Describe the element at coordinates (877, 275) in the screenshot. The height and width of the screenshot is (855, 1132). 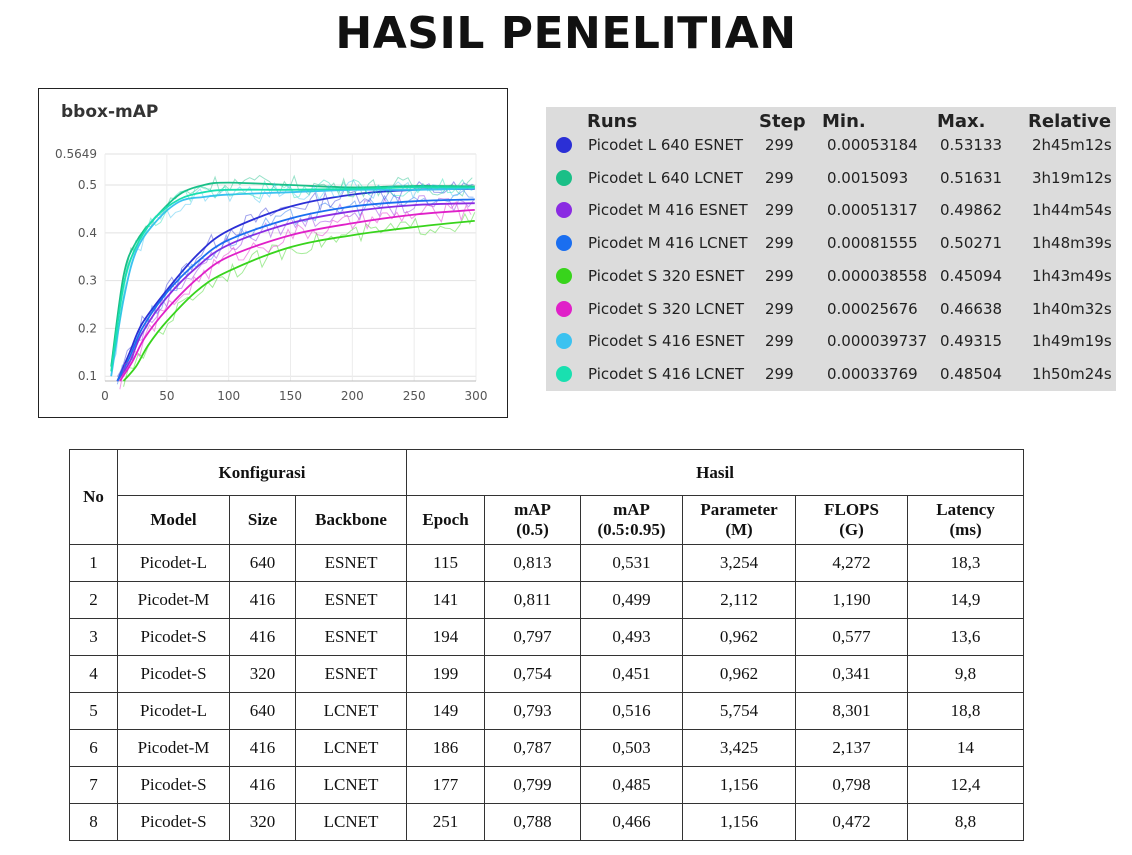
I see `run-min: 0.000038558` at that location.